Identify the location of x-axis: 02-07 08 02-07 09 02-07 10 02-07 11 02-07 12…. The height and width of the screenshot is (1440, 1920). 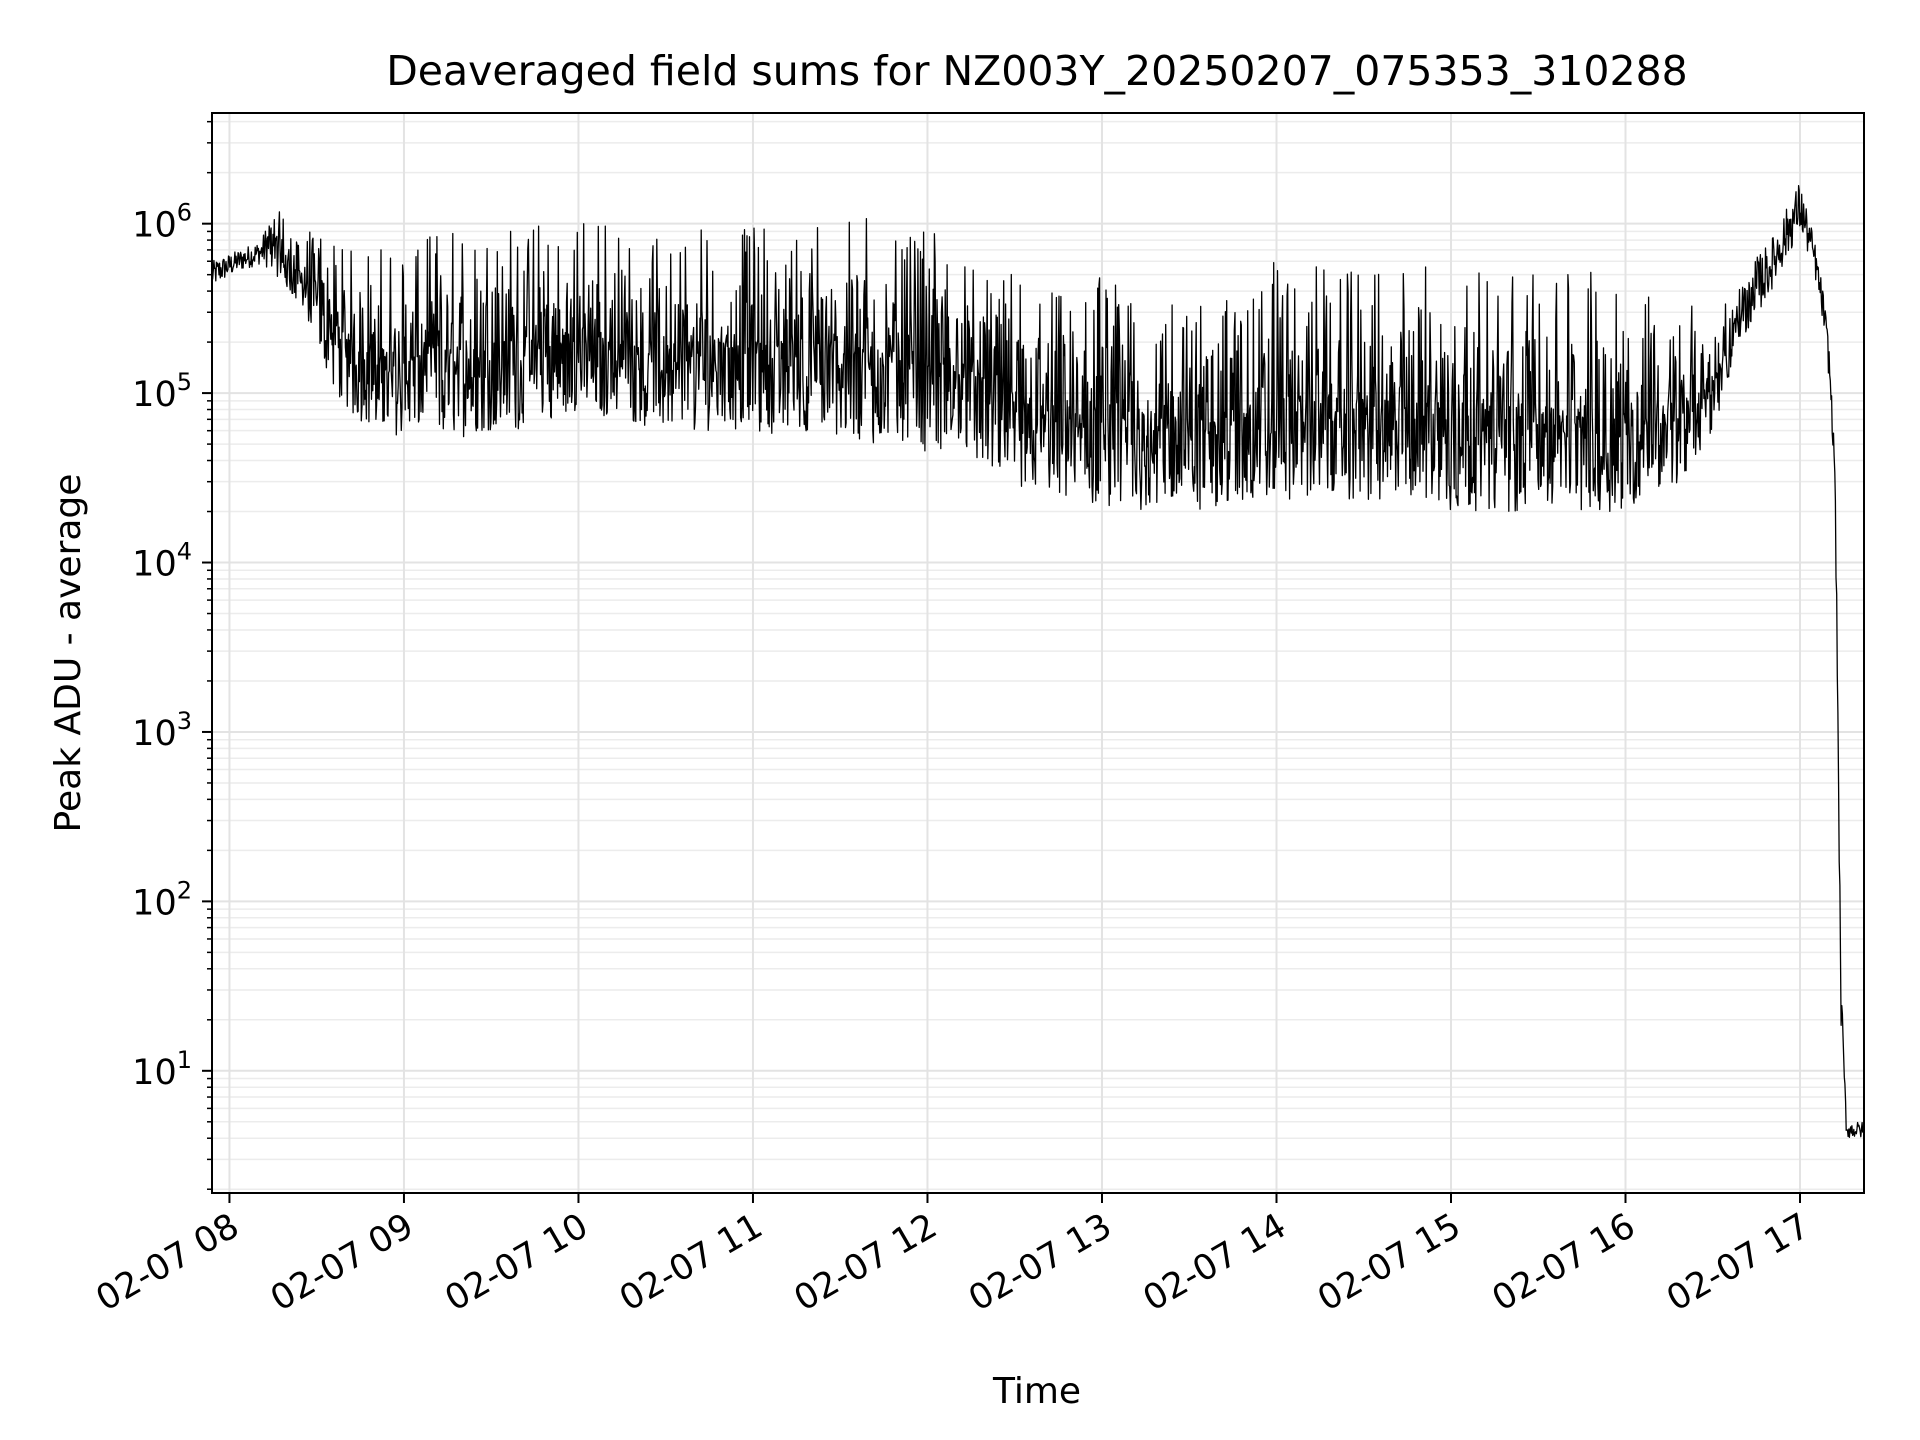
(953, 1256).